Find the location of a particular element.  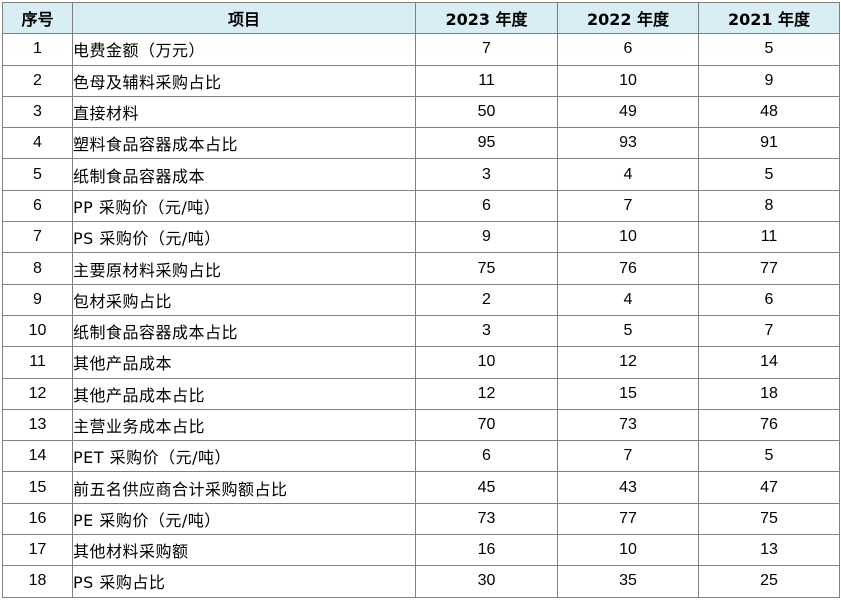

table-row: 18 PS 采购占比 30 35 25 is located at coordinates (421, 581).